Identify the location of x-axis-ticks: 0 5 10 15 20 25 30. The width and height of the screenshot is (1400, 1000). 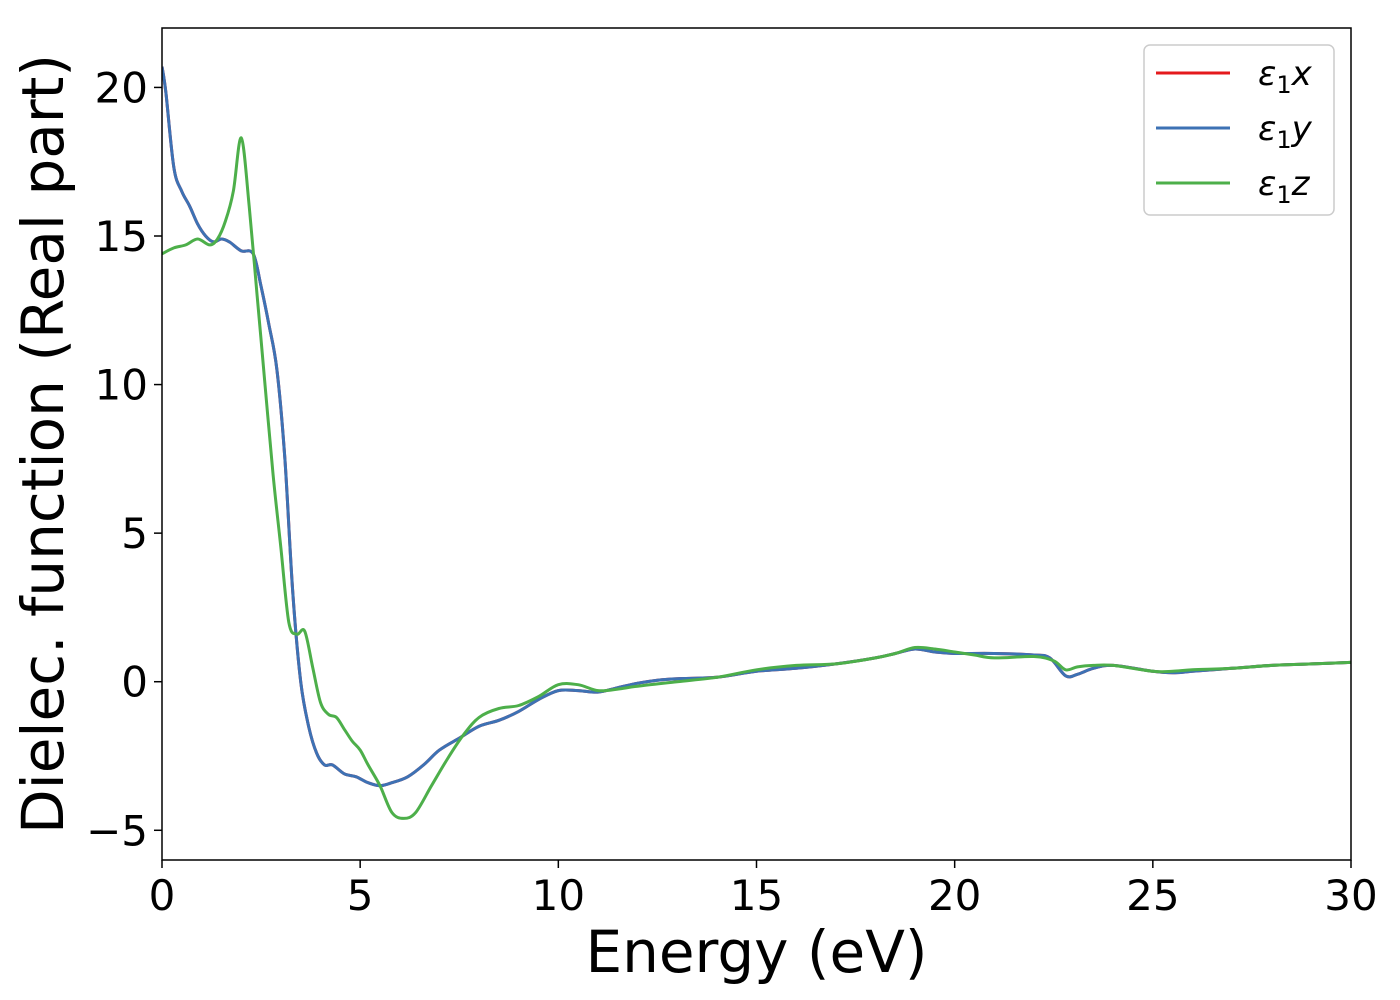
(763, 890).